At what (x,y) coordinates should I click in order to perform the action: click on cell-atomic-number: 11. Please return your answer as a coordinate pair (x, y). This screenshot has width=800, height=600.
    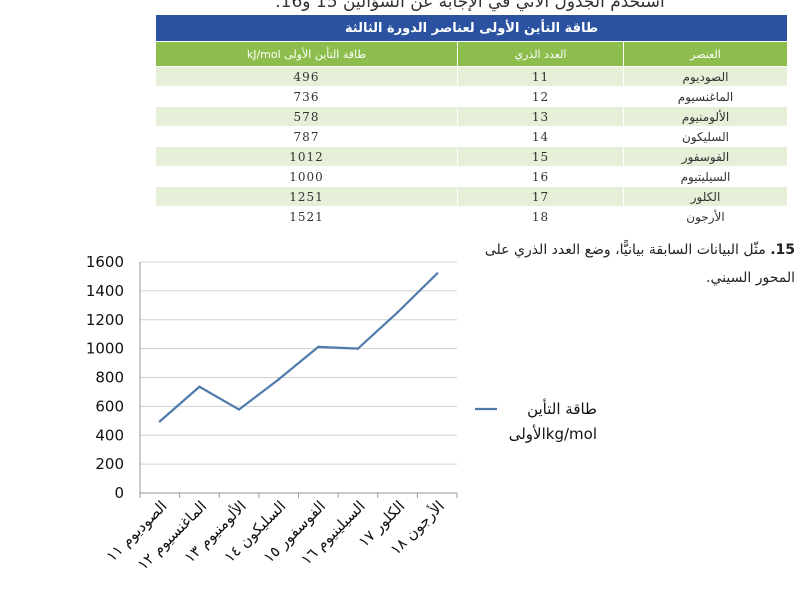
    Looking at the image, I should click on (540, 76).